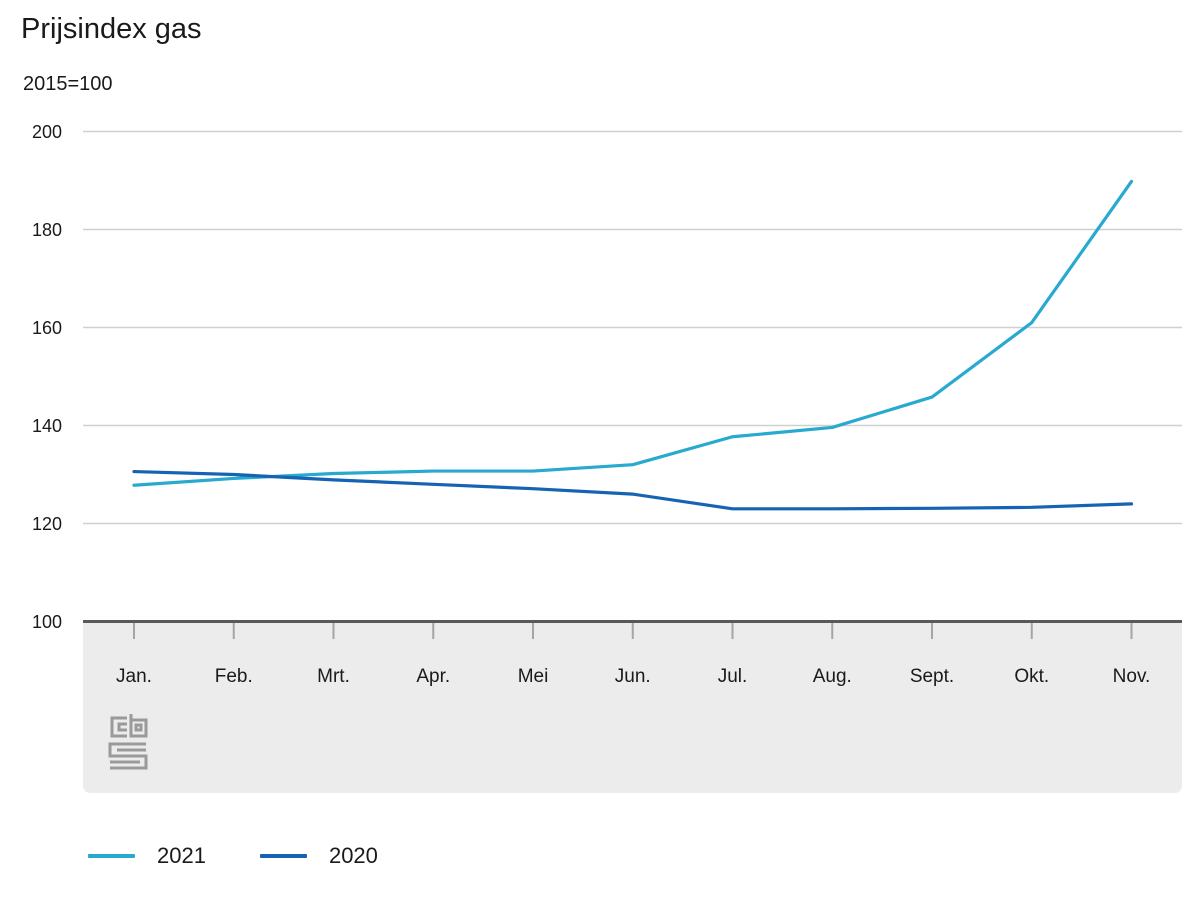  Describe the element at coordinates (832, 676) in the screenshot. I see `x-axis-label: Aug.` at that location.